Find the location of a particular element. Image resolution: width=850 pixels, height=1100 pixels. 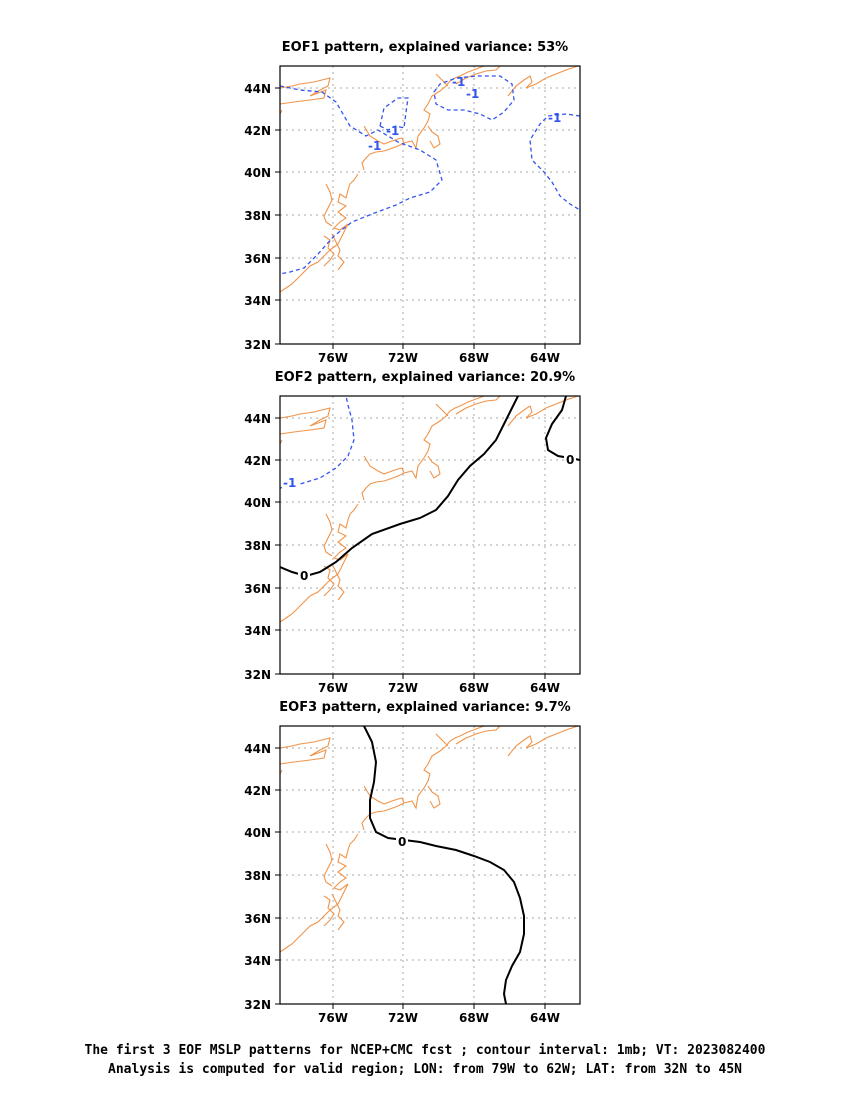

panel-title: EOF1 pattern, explained variance: 53% is located at coordinates (425, 47).